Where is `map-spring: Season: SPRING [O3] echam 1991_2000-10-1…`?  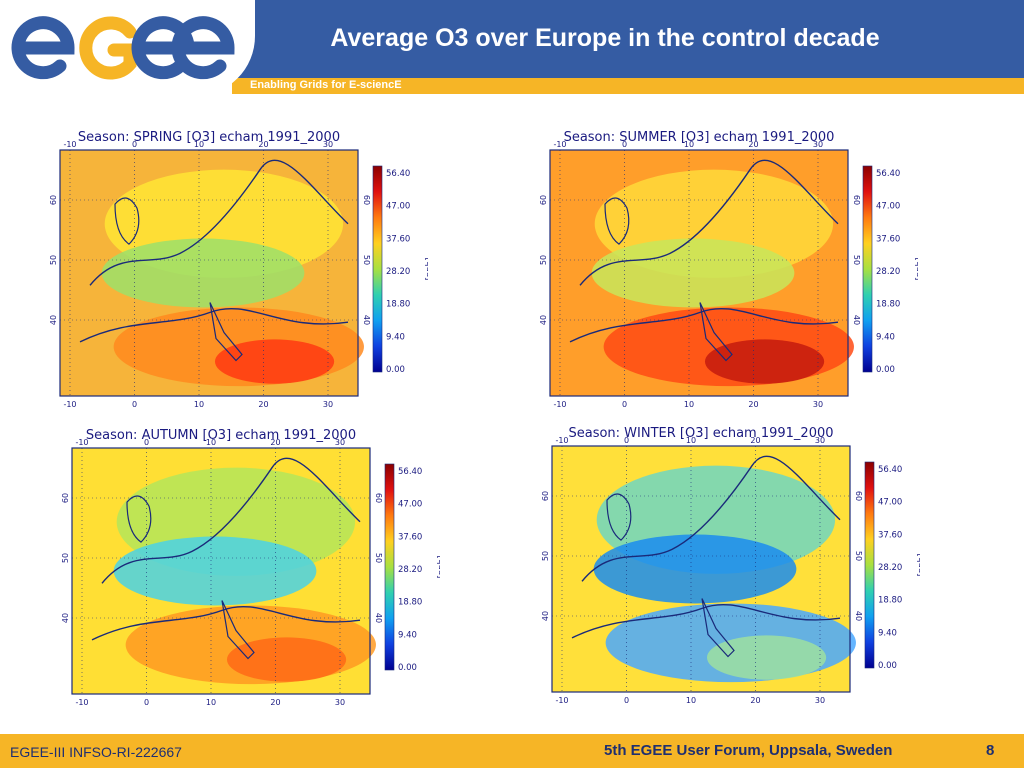 map-spring: Season: SPRING [O3] echam 1991_2000-10-1… is located at coordinates (238, 269).